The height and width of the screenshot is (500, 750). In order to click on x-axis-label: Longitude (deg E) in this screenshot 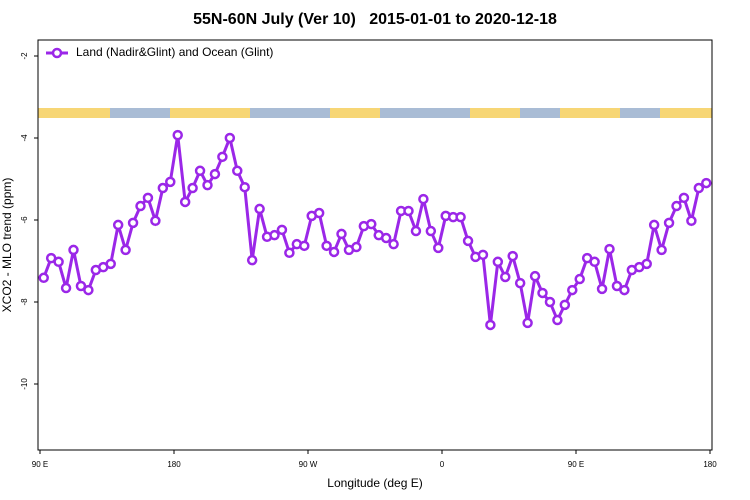, I will do `click(374, 483)`.